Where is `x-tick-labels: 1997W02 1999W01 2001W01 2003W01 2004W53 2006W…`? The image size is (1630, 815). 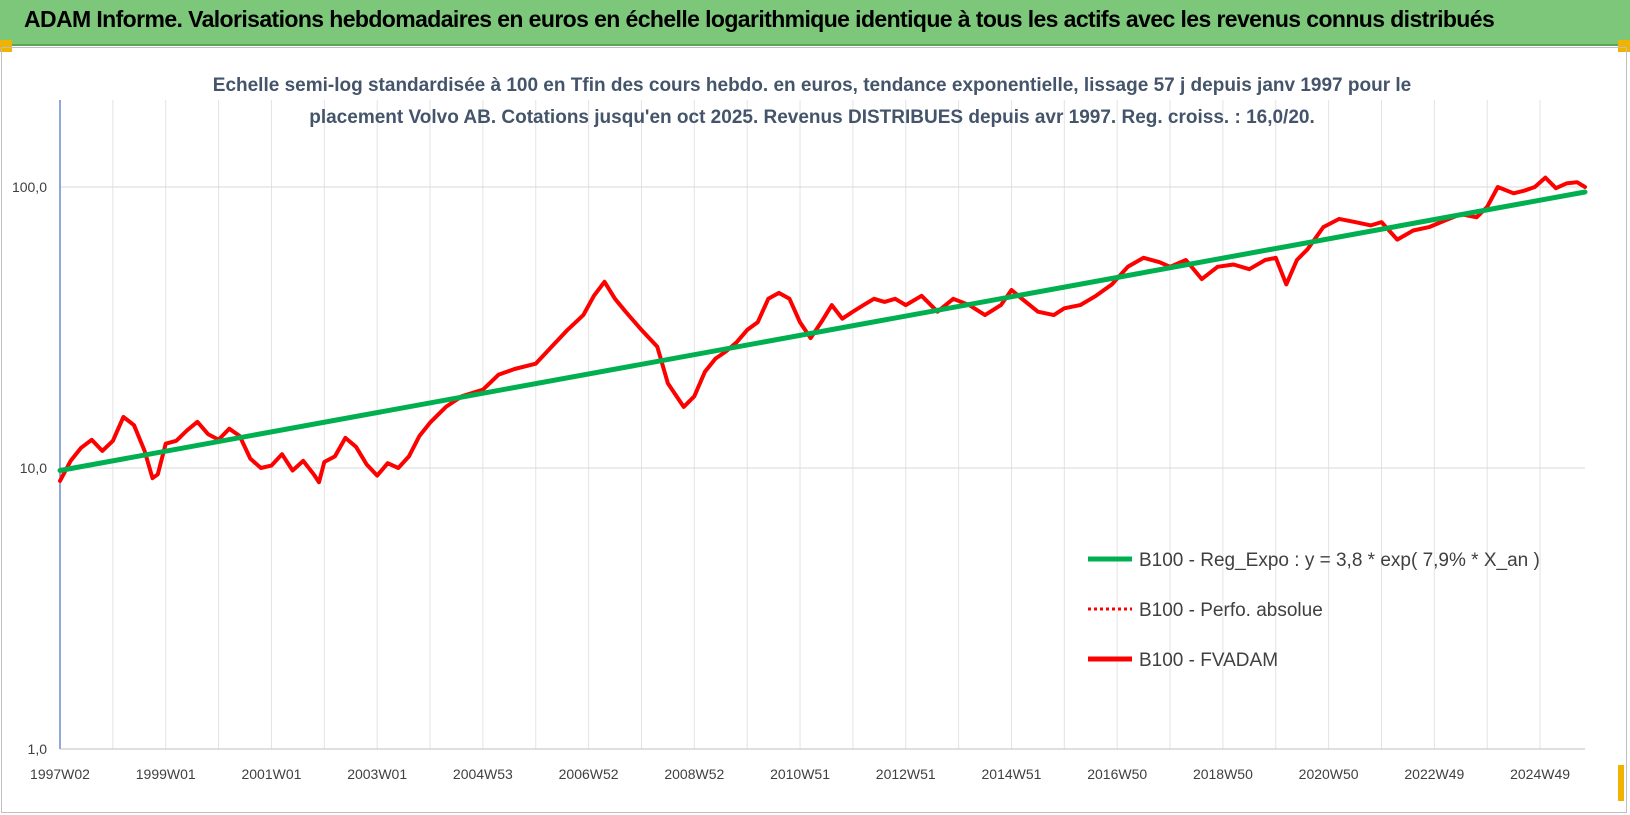
x-tick-labels: 1997W02 1999W01 2001W01 2003W01 2004W53 2006W… is located at coordinates (800, 774).